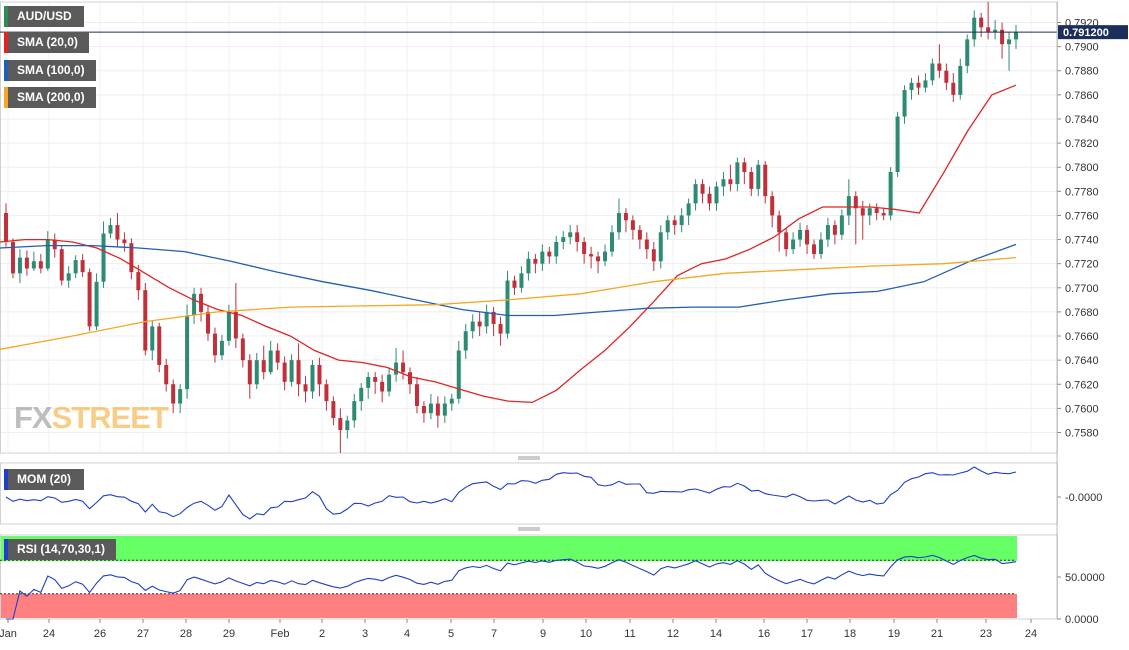  I want to click on legend-momentum: MOM (20), so click(44, 479).